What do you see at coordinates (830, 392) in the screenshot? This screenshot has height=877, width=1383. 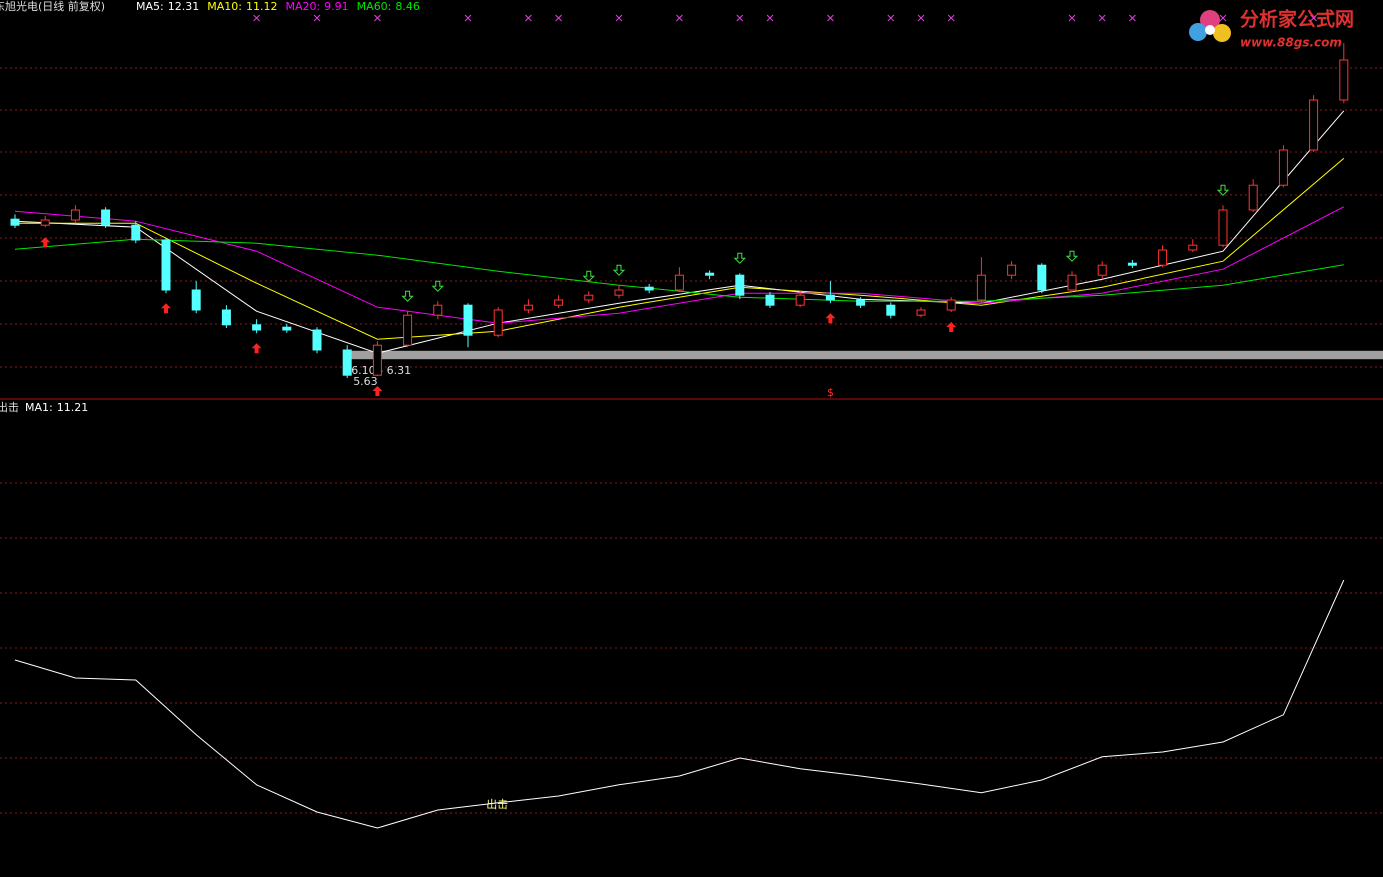 I see `signal-symbol: $` at bounding box center [830, 392].